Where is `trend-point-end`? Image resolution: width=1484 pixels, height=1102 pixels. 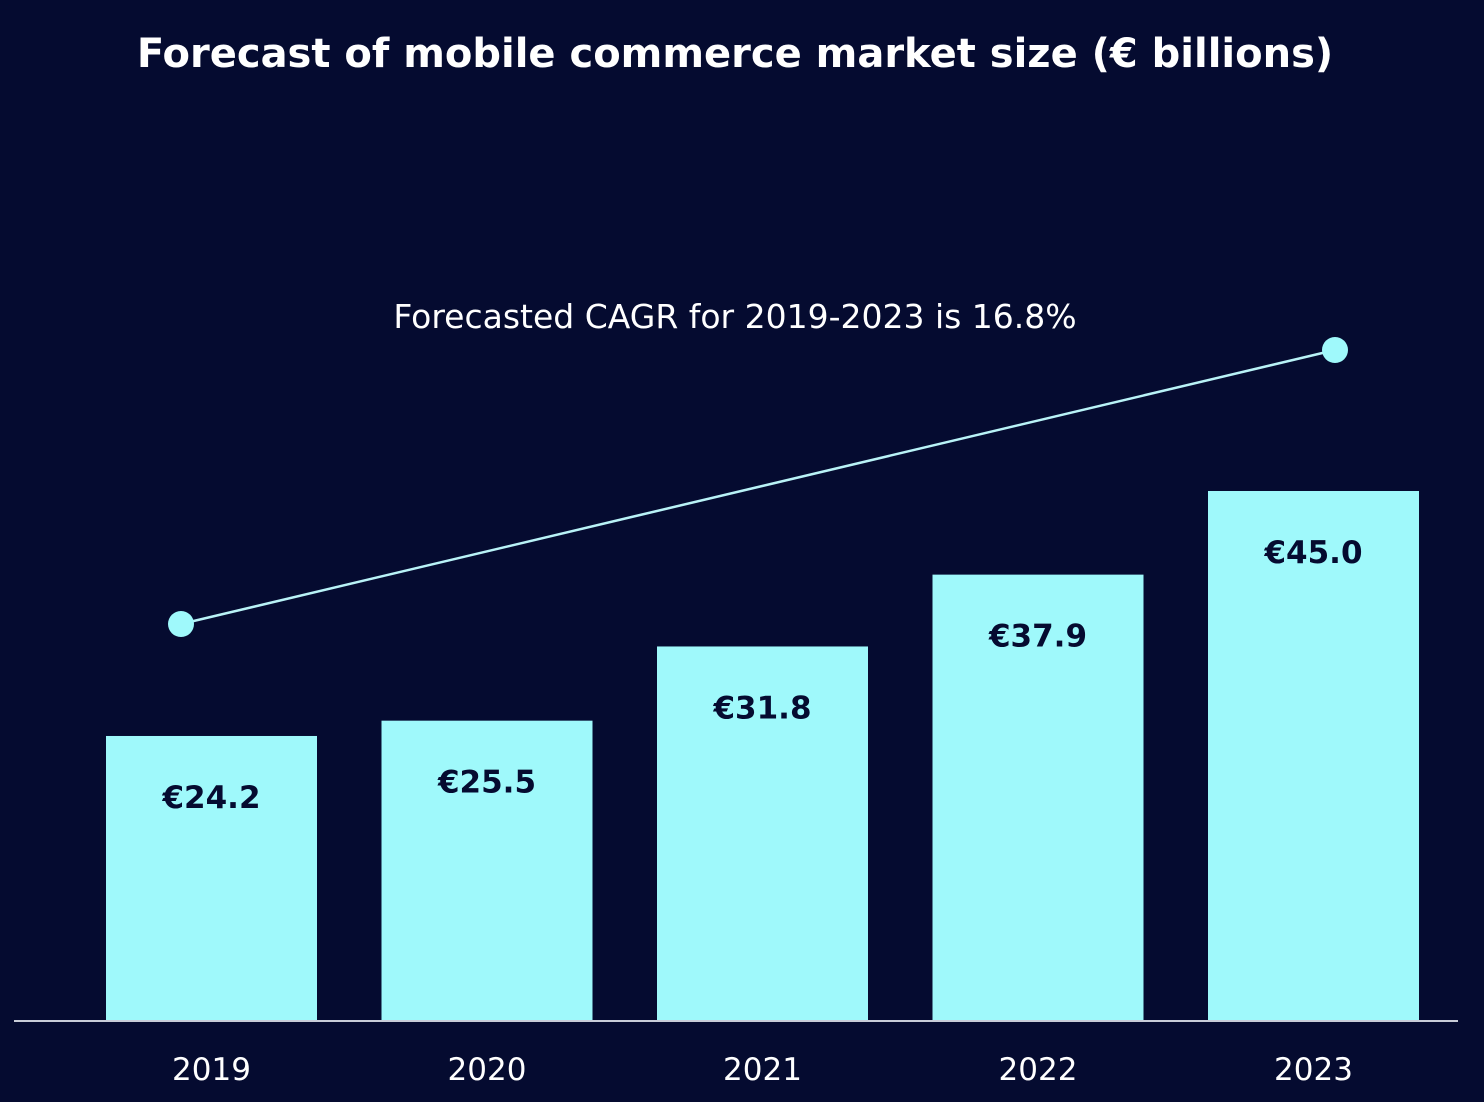 trend-point-end is located at coordinates (1335, 350).